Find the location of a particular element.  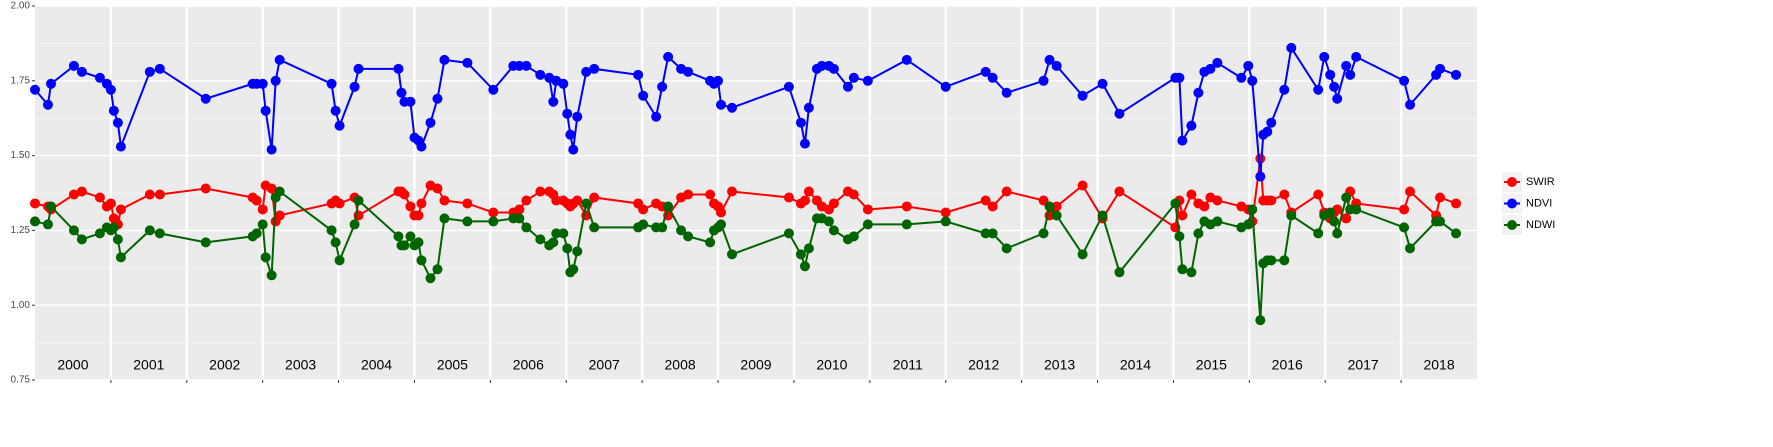

year-label: 2016 is located at coordinates (1287, 365).